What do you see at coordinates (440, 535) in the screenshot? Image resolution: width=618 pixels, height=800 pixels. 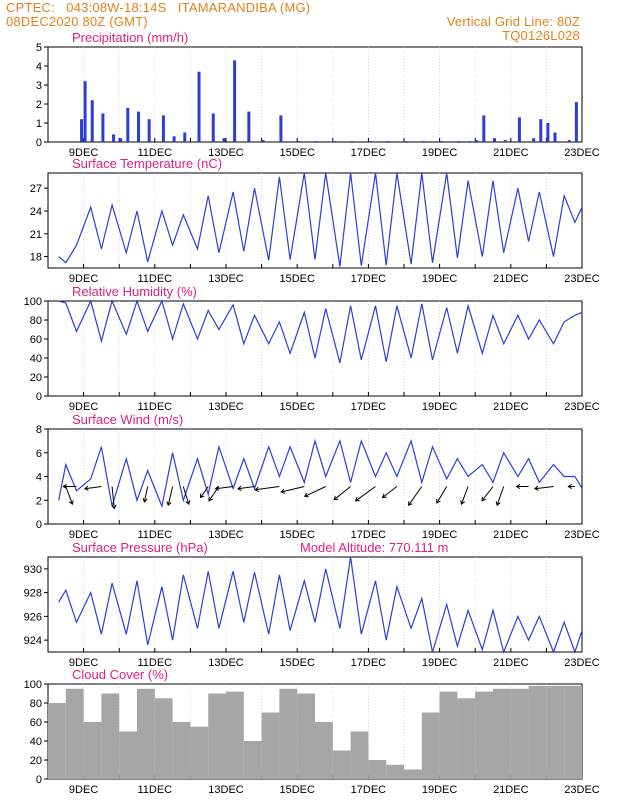 I see `wind-x-tick-label: 19DEC` at bounding box center [440, 535].